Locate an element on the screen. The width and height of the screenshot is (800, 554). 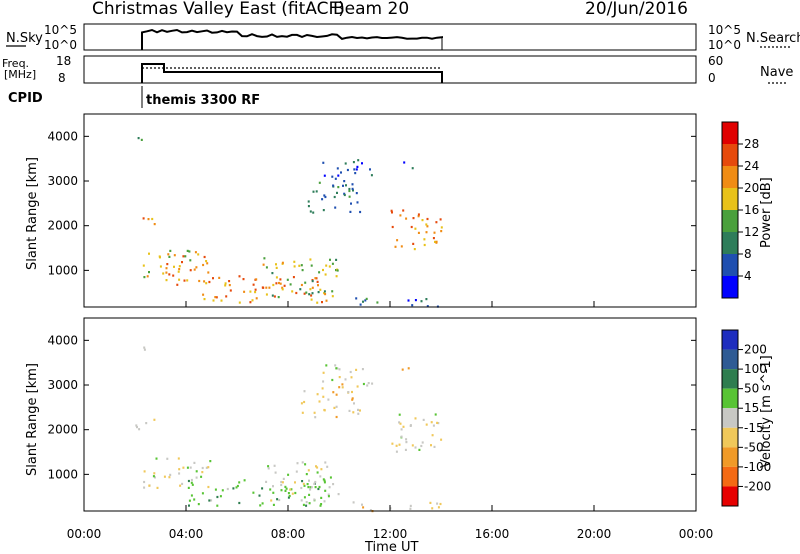
colorbar-frame is located at coordinates (730, 418).